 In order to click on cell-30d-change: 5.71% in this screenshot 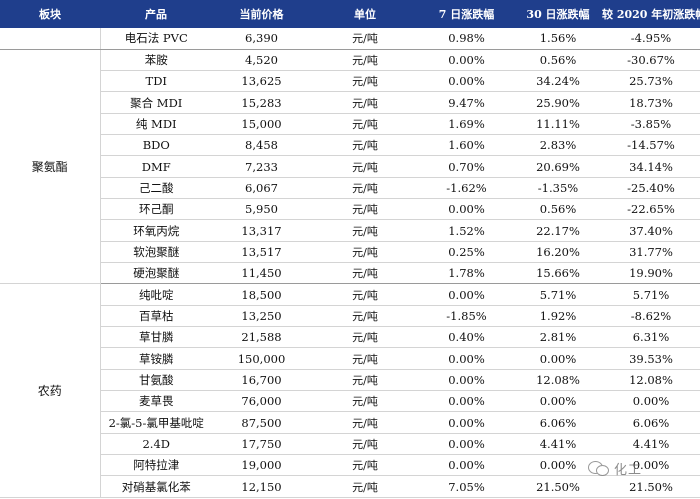, I will do `click(558, 294)`.